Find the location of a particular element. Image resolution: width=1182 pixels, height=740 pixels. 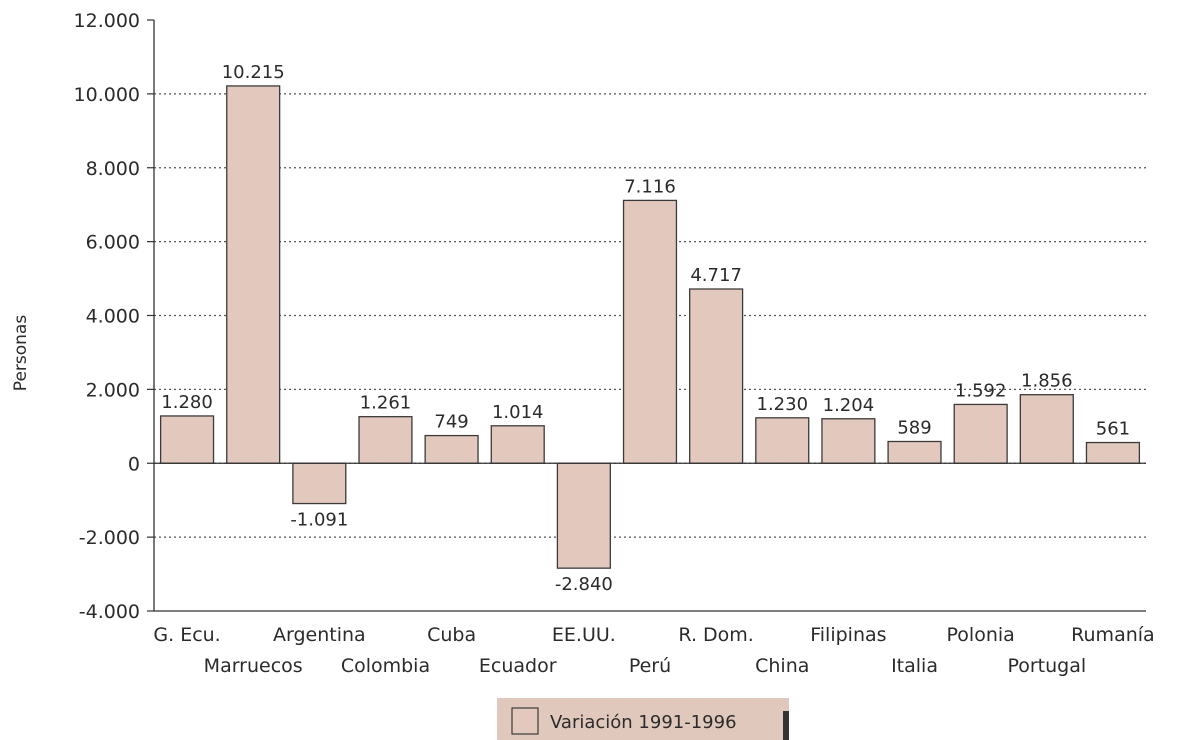

y-axis-title: Personas is located at coordinates (21, 353).